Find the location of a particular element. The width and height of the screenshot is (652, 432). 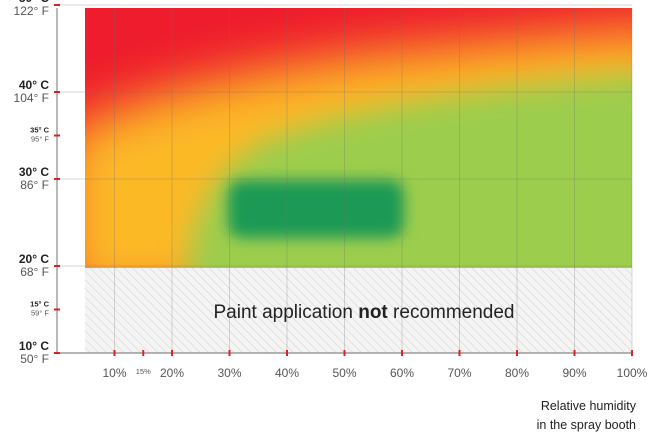

x-tick-label: 15% is located at coordinates (143, 371).